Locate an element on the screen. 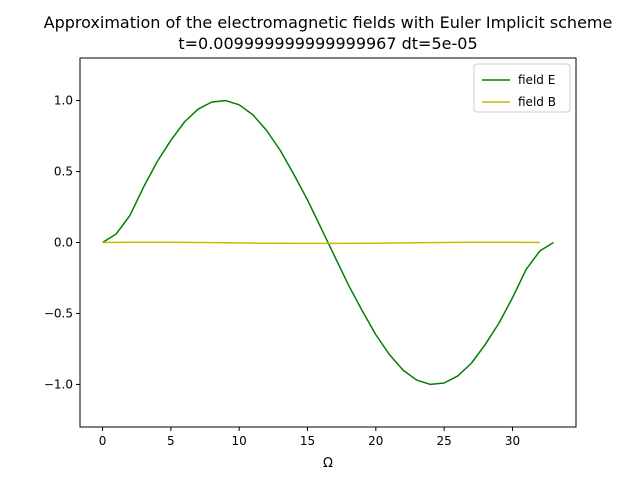  series-line-field-b is located at coordinates (321, 243).